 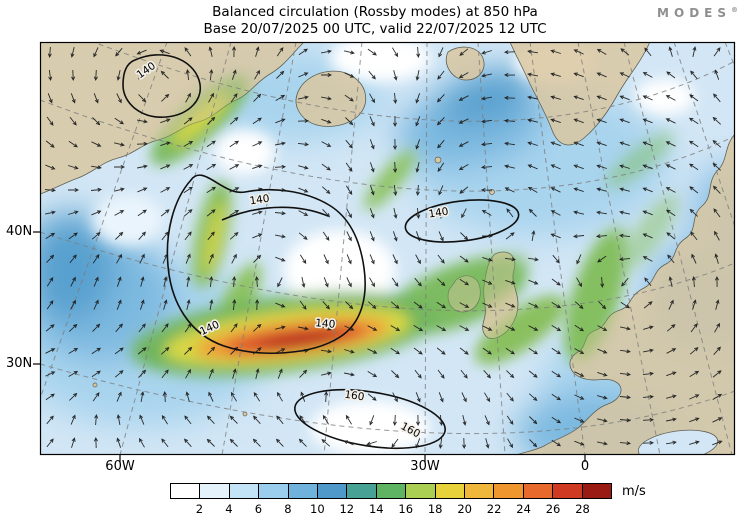 I want to click on colorbar-tick-label: 14, so click(x=376, y=509).